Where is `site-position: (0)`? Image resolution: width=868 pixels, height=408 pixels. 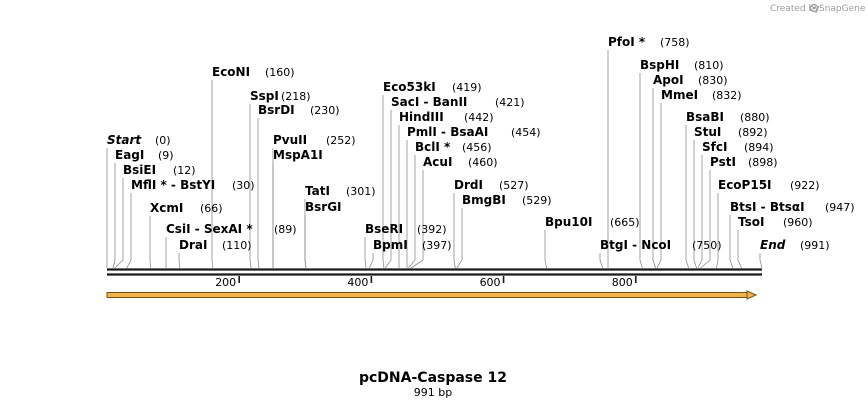
site-position: (0) is located at coordinates (163, 140).